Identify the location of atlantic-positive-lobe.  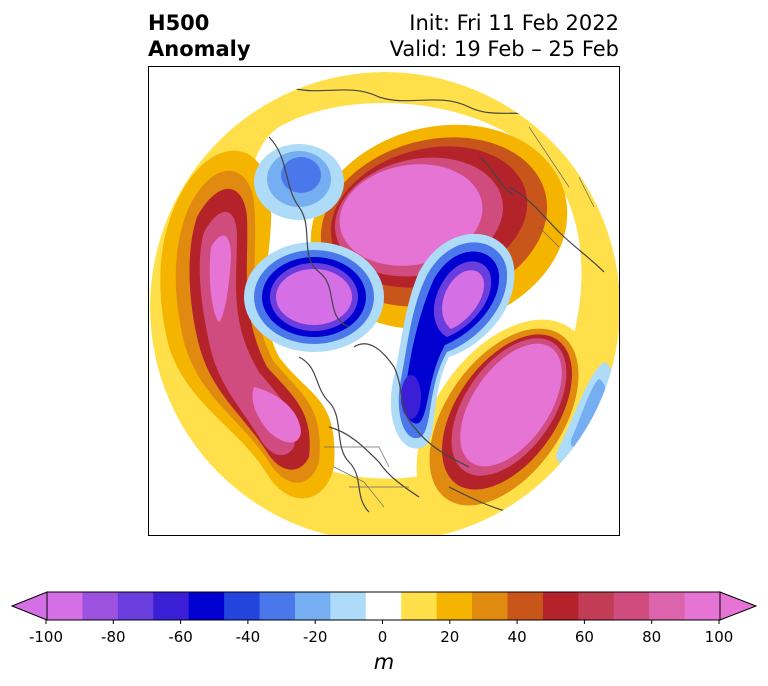
(504, 422).